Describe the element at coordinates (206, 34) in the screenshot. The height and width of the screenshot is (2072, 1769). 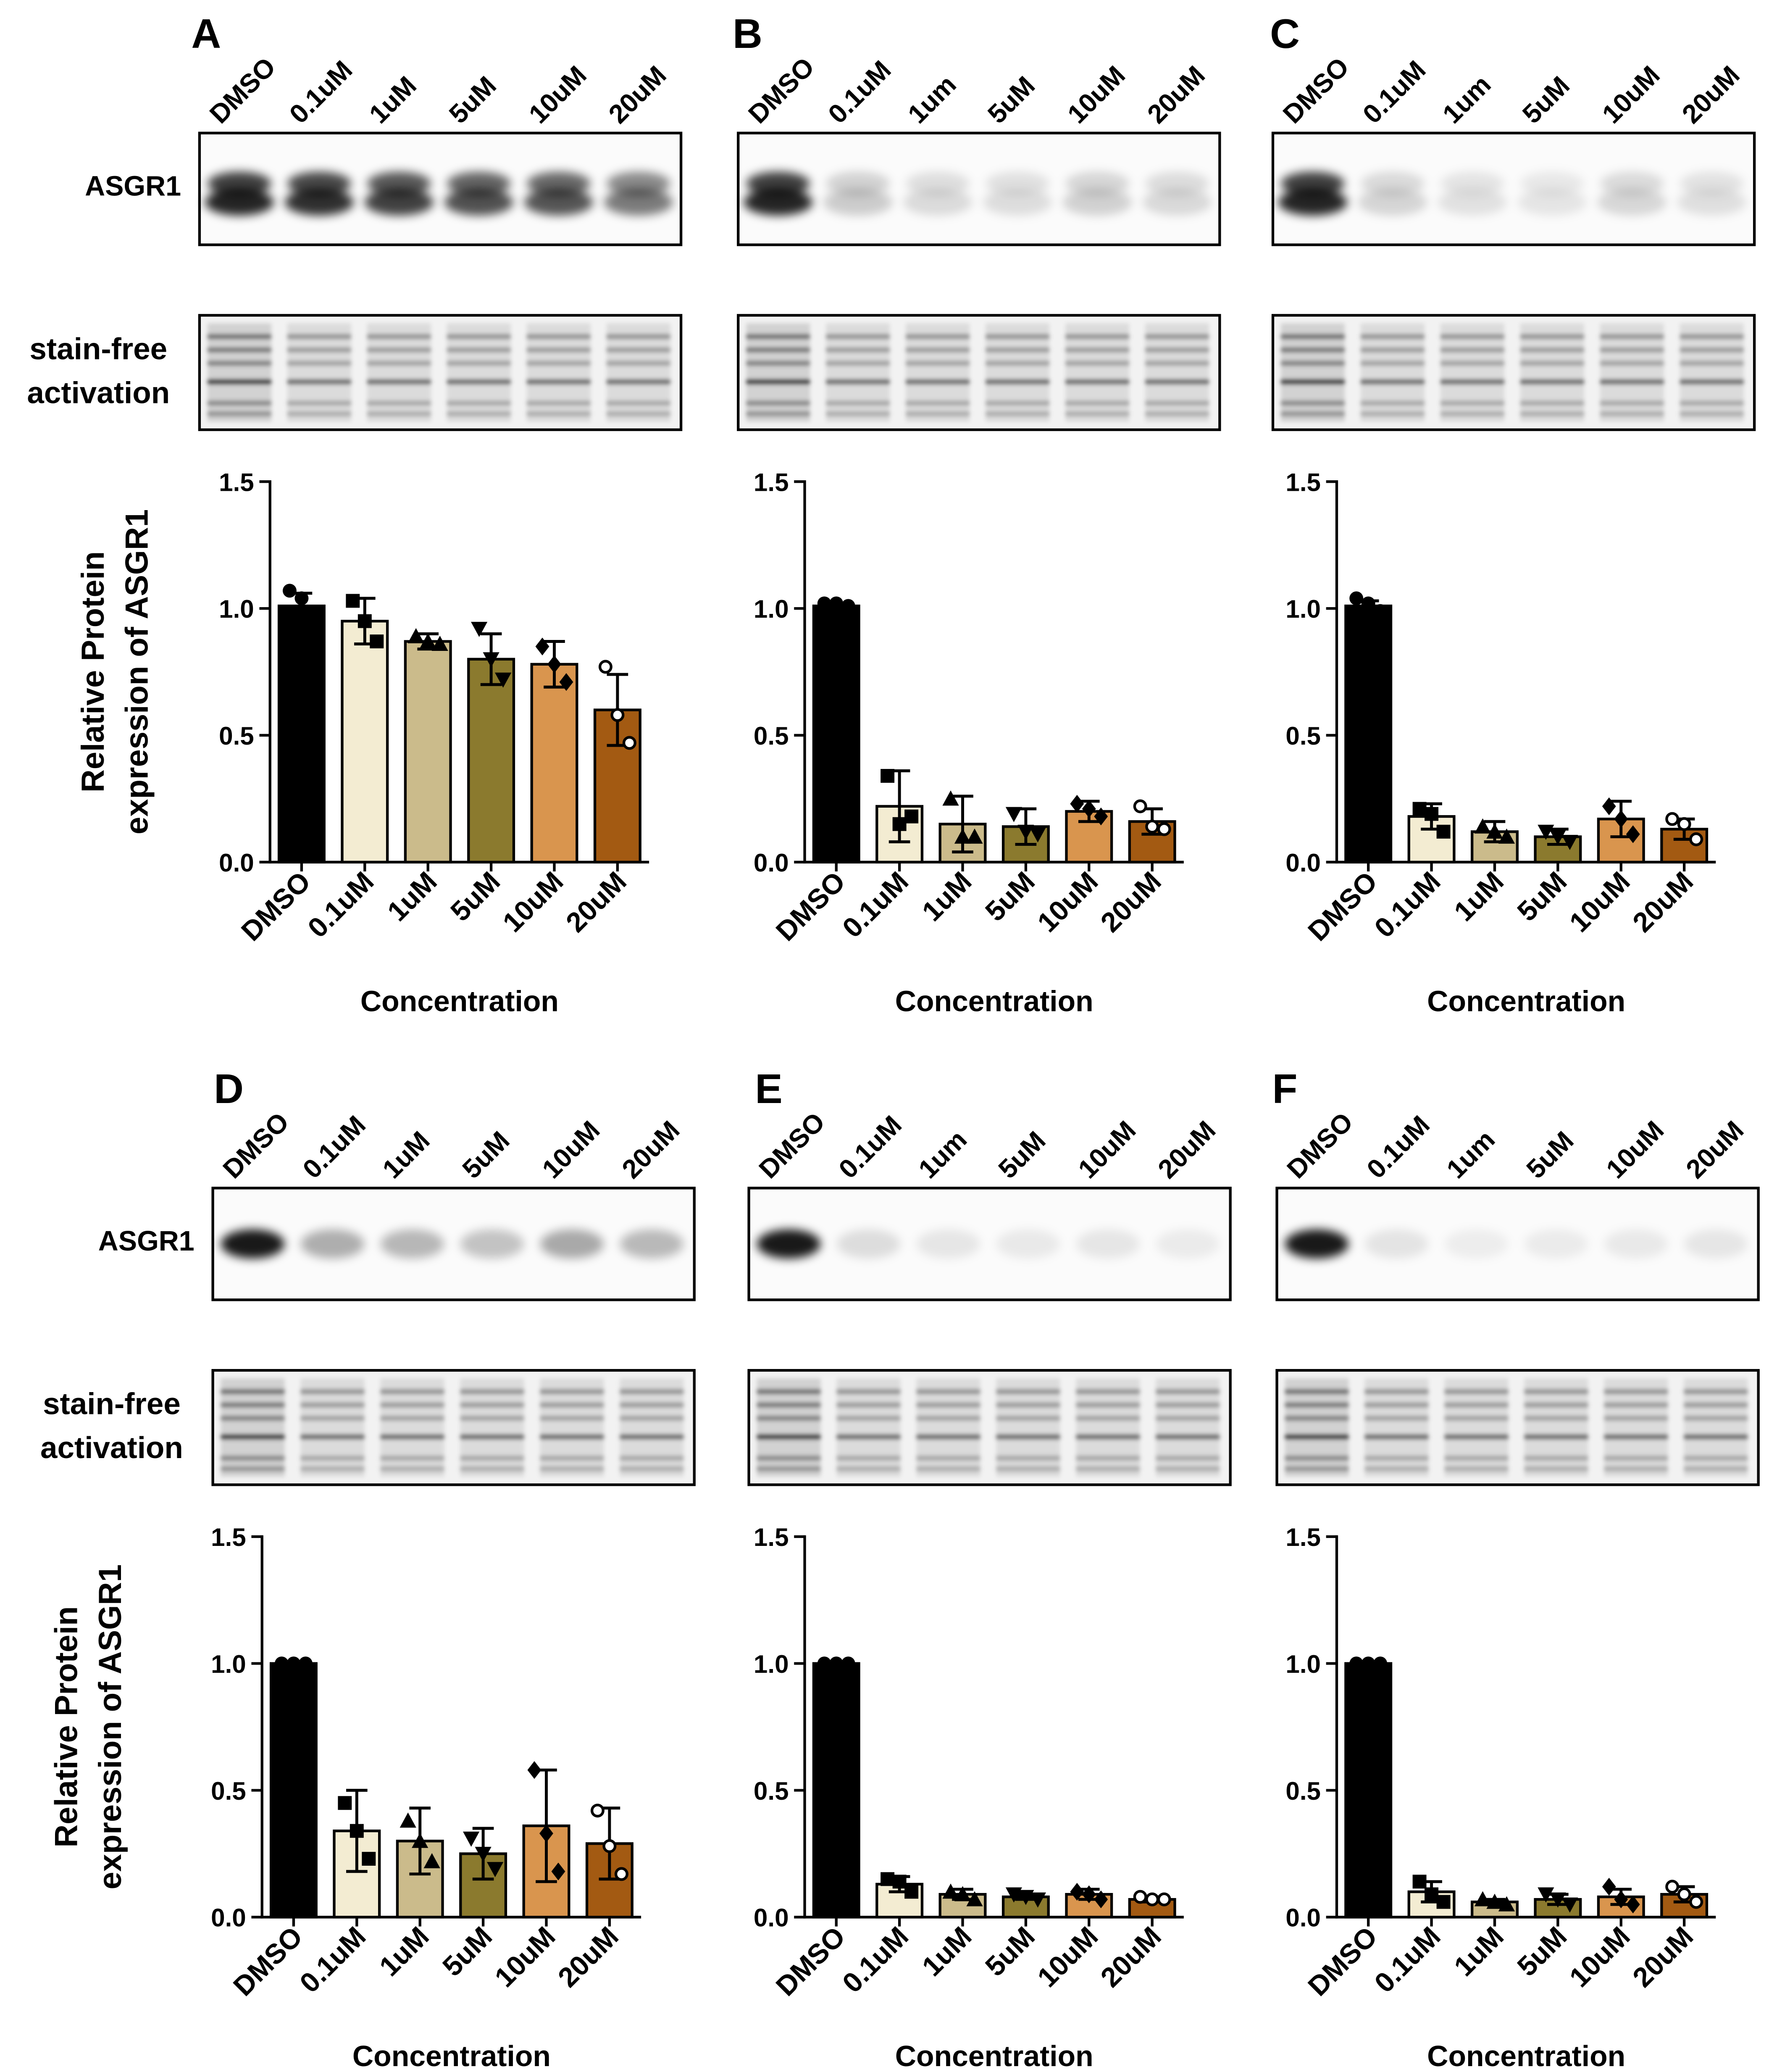
I see `panel-label: A` at that location.